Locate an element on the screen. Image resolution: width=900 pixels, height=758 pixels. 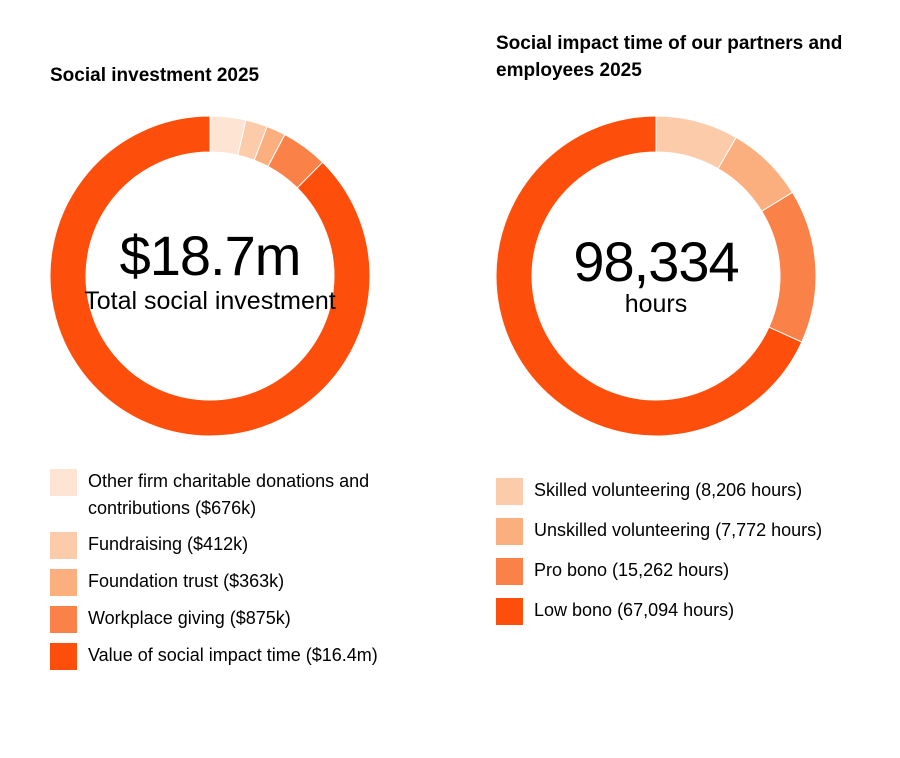
legend-item: Foundation trust ($363k) is located at coordinates (240, 582).